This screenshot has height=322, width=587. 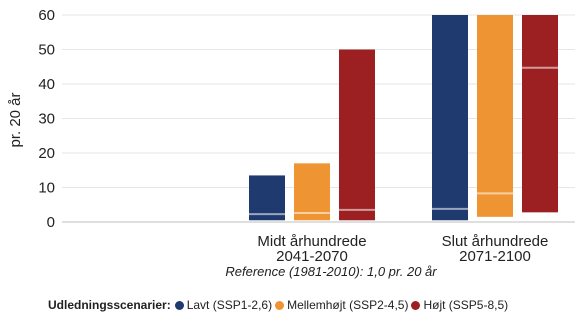 I want to click on x-category-label: Midt århundrede, so click(x=311, y=241).